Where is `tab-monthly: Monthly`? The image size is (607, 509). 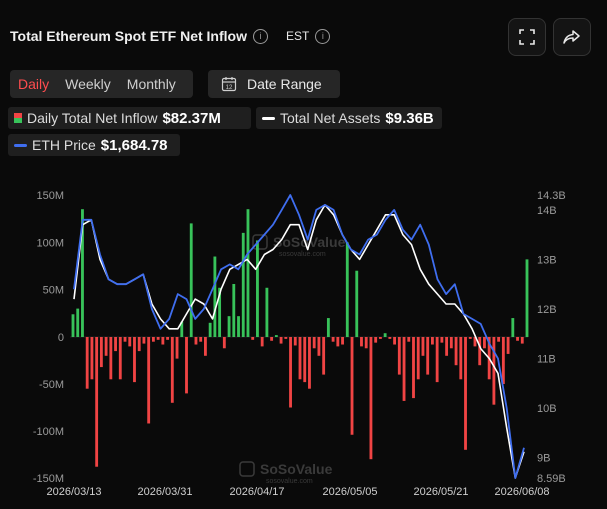 tab-monthly: Monthly is located at coordinates (151, 84).